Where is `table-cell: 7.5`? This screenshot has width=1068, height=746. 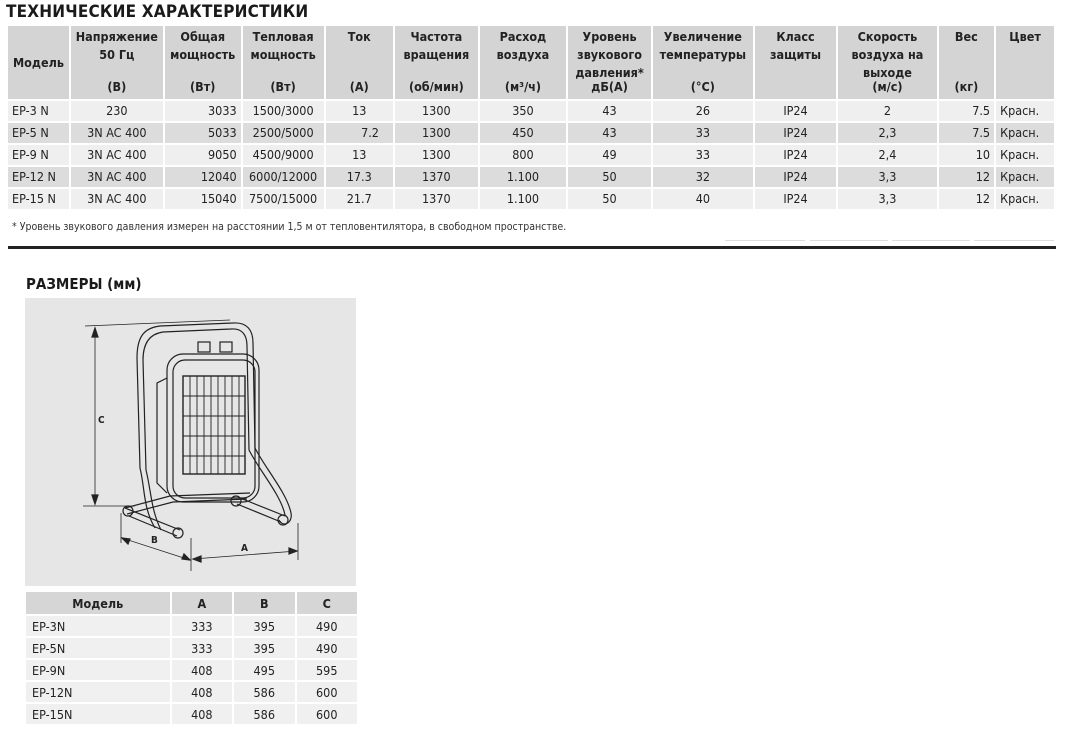
table-cell: 7.5 is located at coordinates (966, 133).